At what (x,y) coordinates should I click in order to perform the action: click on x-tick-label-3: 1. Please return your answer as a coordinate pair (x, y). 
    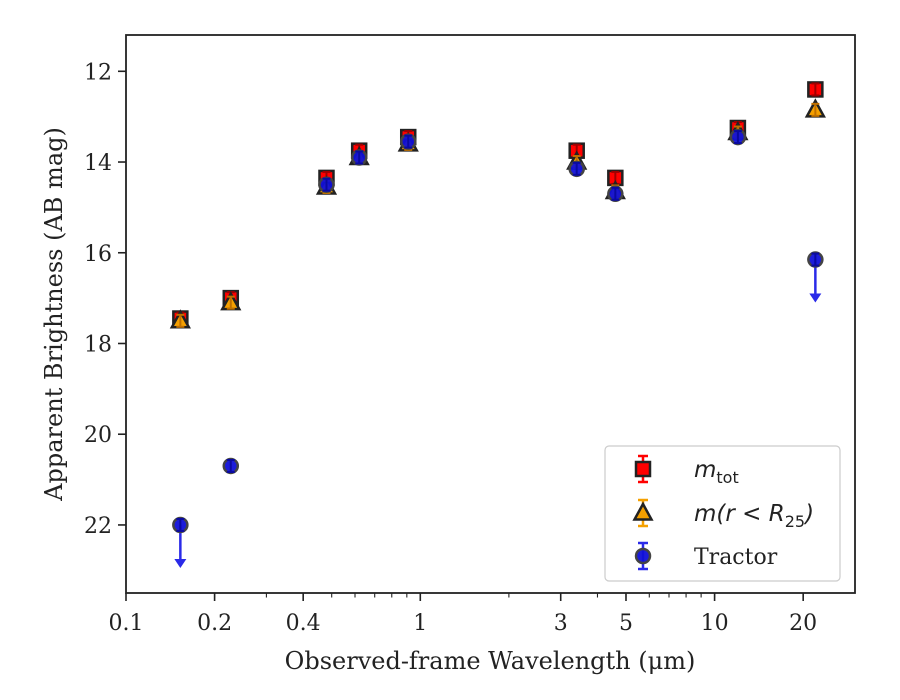
    Looking at the image, I should click on (420, 623).